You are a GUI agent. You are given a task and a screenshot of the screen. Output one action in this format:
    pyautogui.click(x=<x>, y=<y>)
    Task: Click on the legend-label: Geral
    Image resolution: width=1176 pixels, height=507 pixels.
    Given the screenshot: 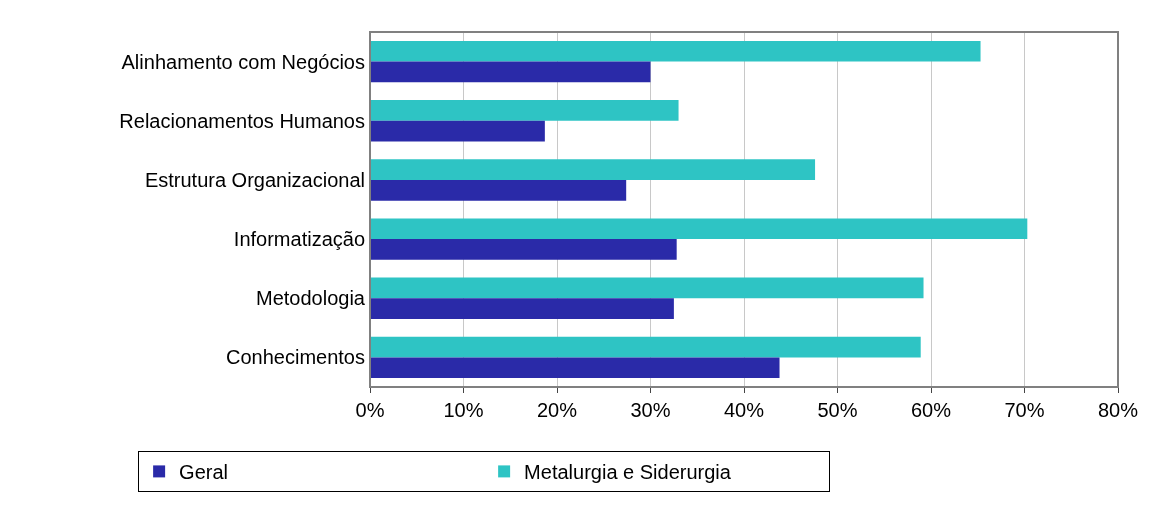 What is the action you would take?
    pyautogui.click(x=204, y=472)
    